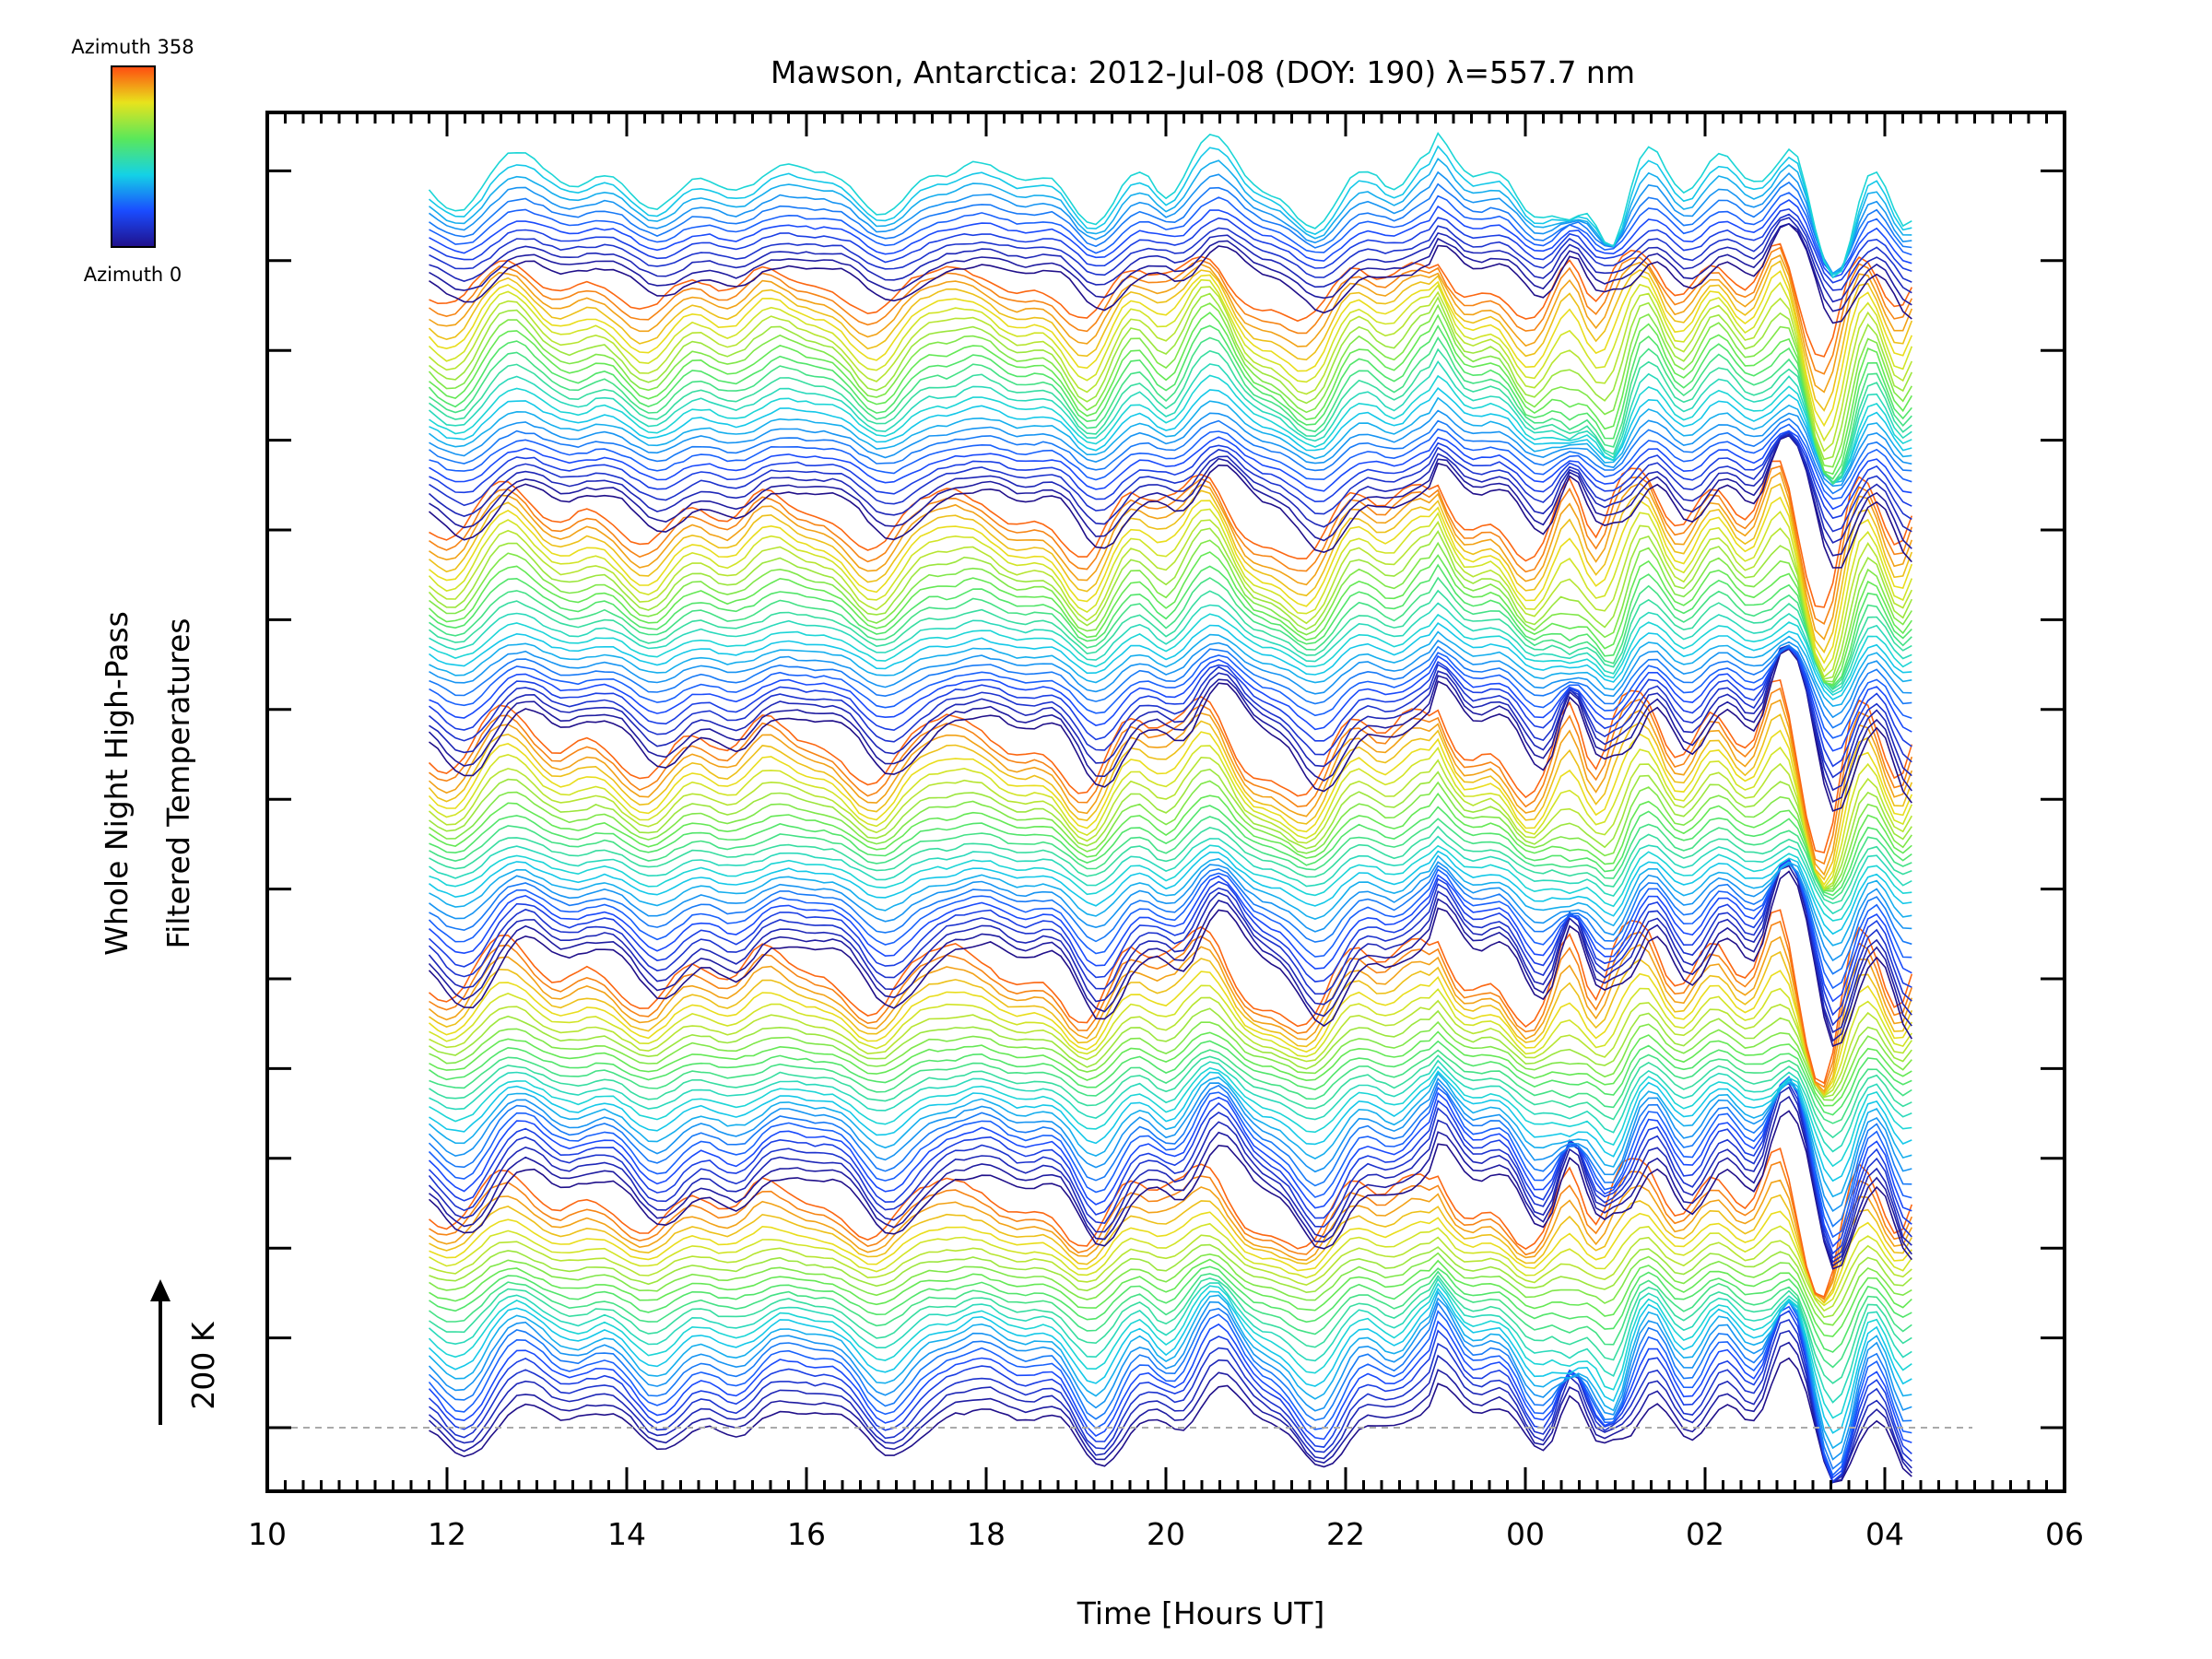  Describe the element at coordinates (133, 275) in the screenshot. I see `colorbar-bottom-label: Azimuth 0` at that location.